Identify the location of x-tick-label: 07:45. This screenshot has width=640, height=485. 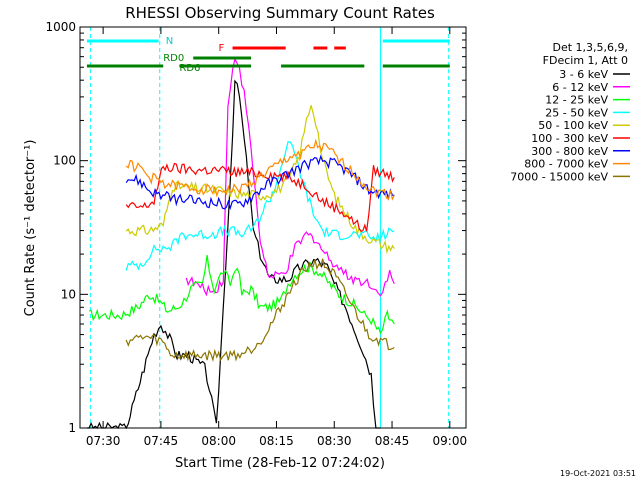
(161, 441).